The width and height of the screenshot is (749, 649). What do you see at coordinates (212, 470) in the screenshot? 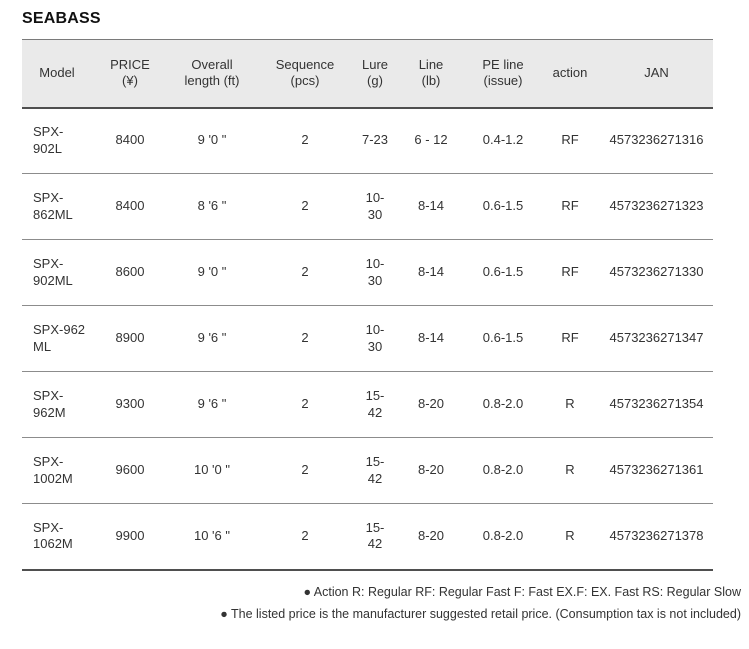
I see `cell-length: 10 '0 "` at bounding box center [212, 470].